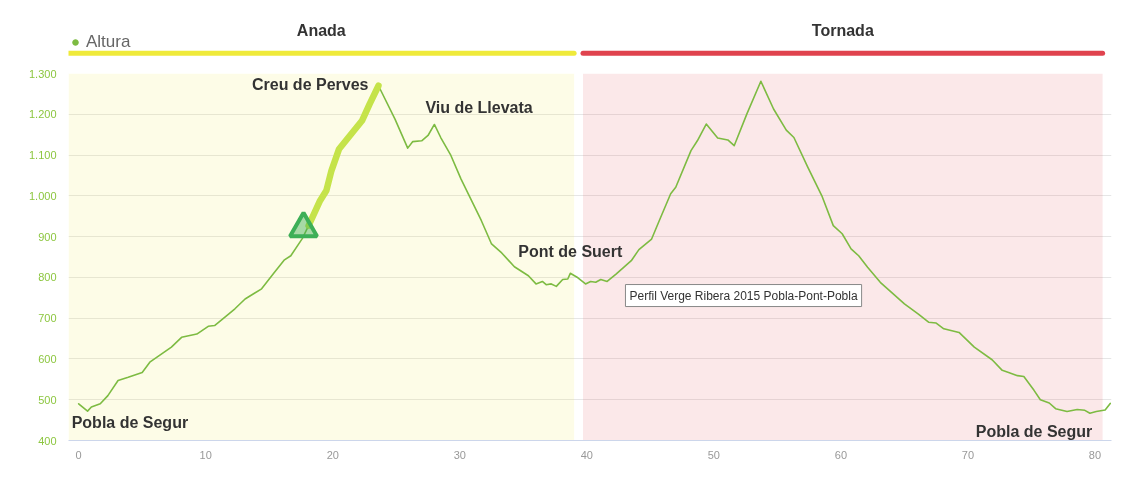  What do you see at coordinates (205, 454) in the screenshot?
I see `x-tick-label: 10` at bounding box center [205, 454].